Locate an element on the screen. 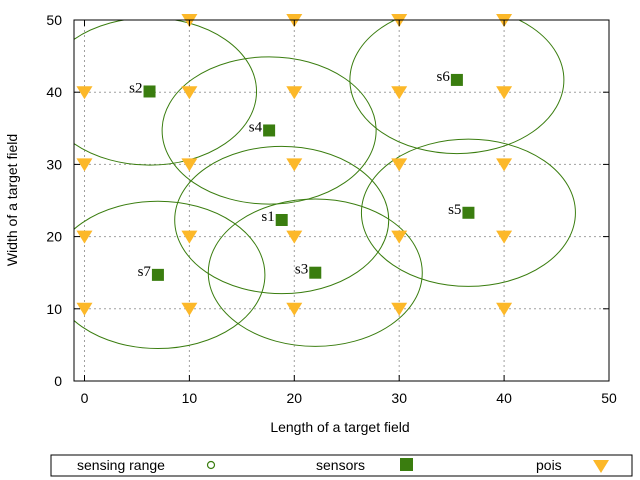 The height and width of the screenshot is (480, 640). y-tick-label: 30 is located at coordinates (54, 164).